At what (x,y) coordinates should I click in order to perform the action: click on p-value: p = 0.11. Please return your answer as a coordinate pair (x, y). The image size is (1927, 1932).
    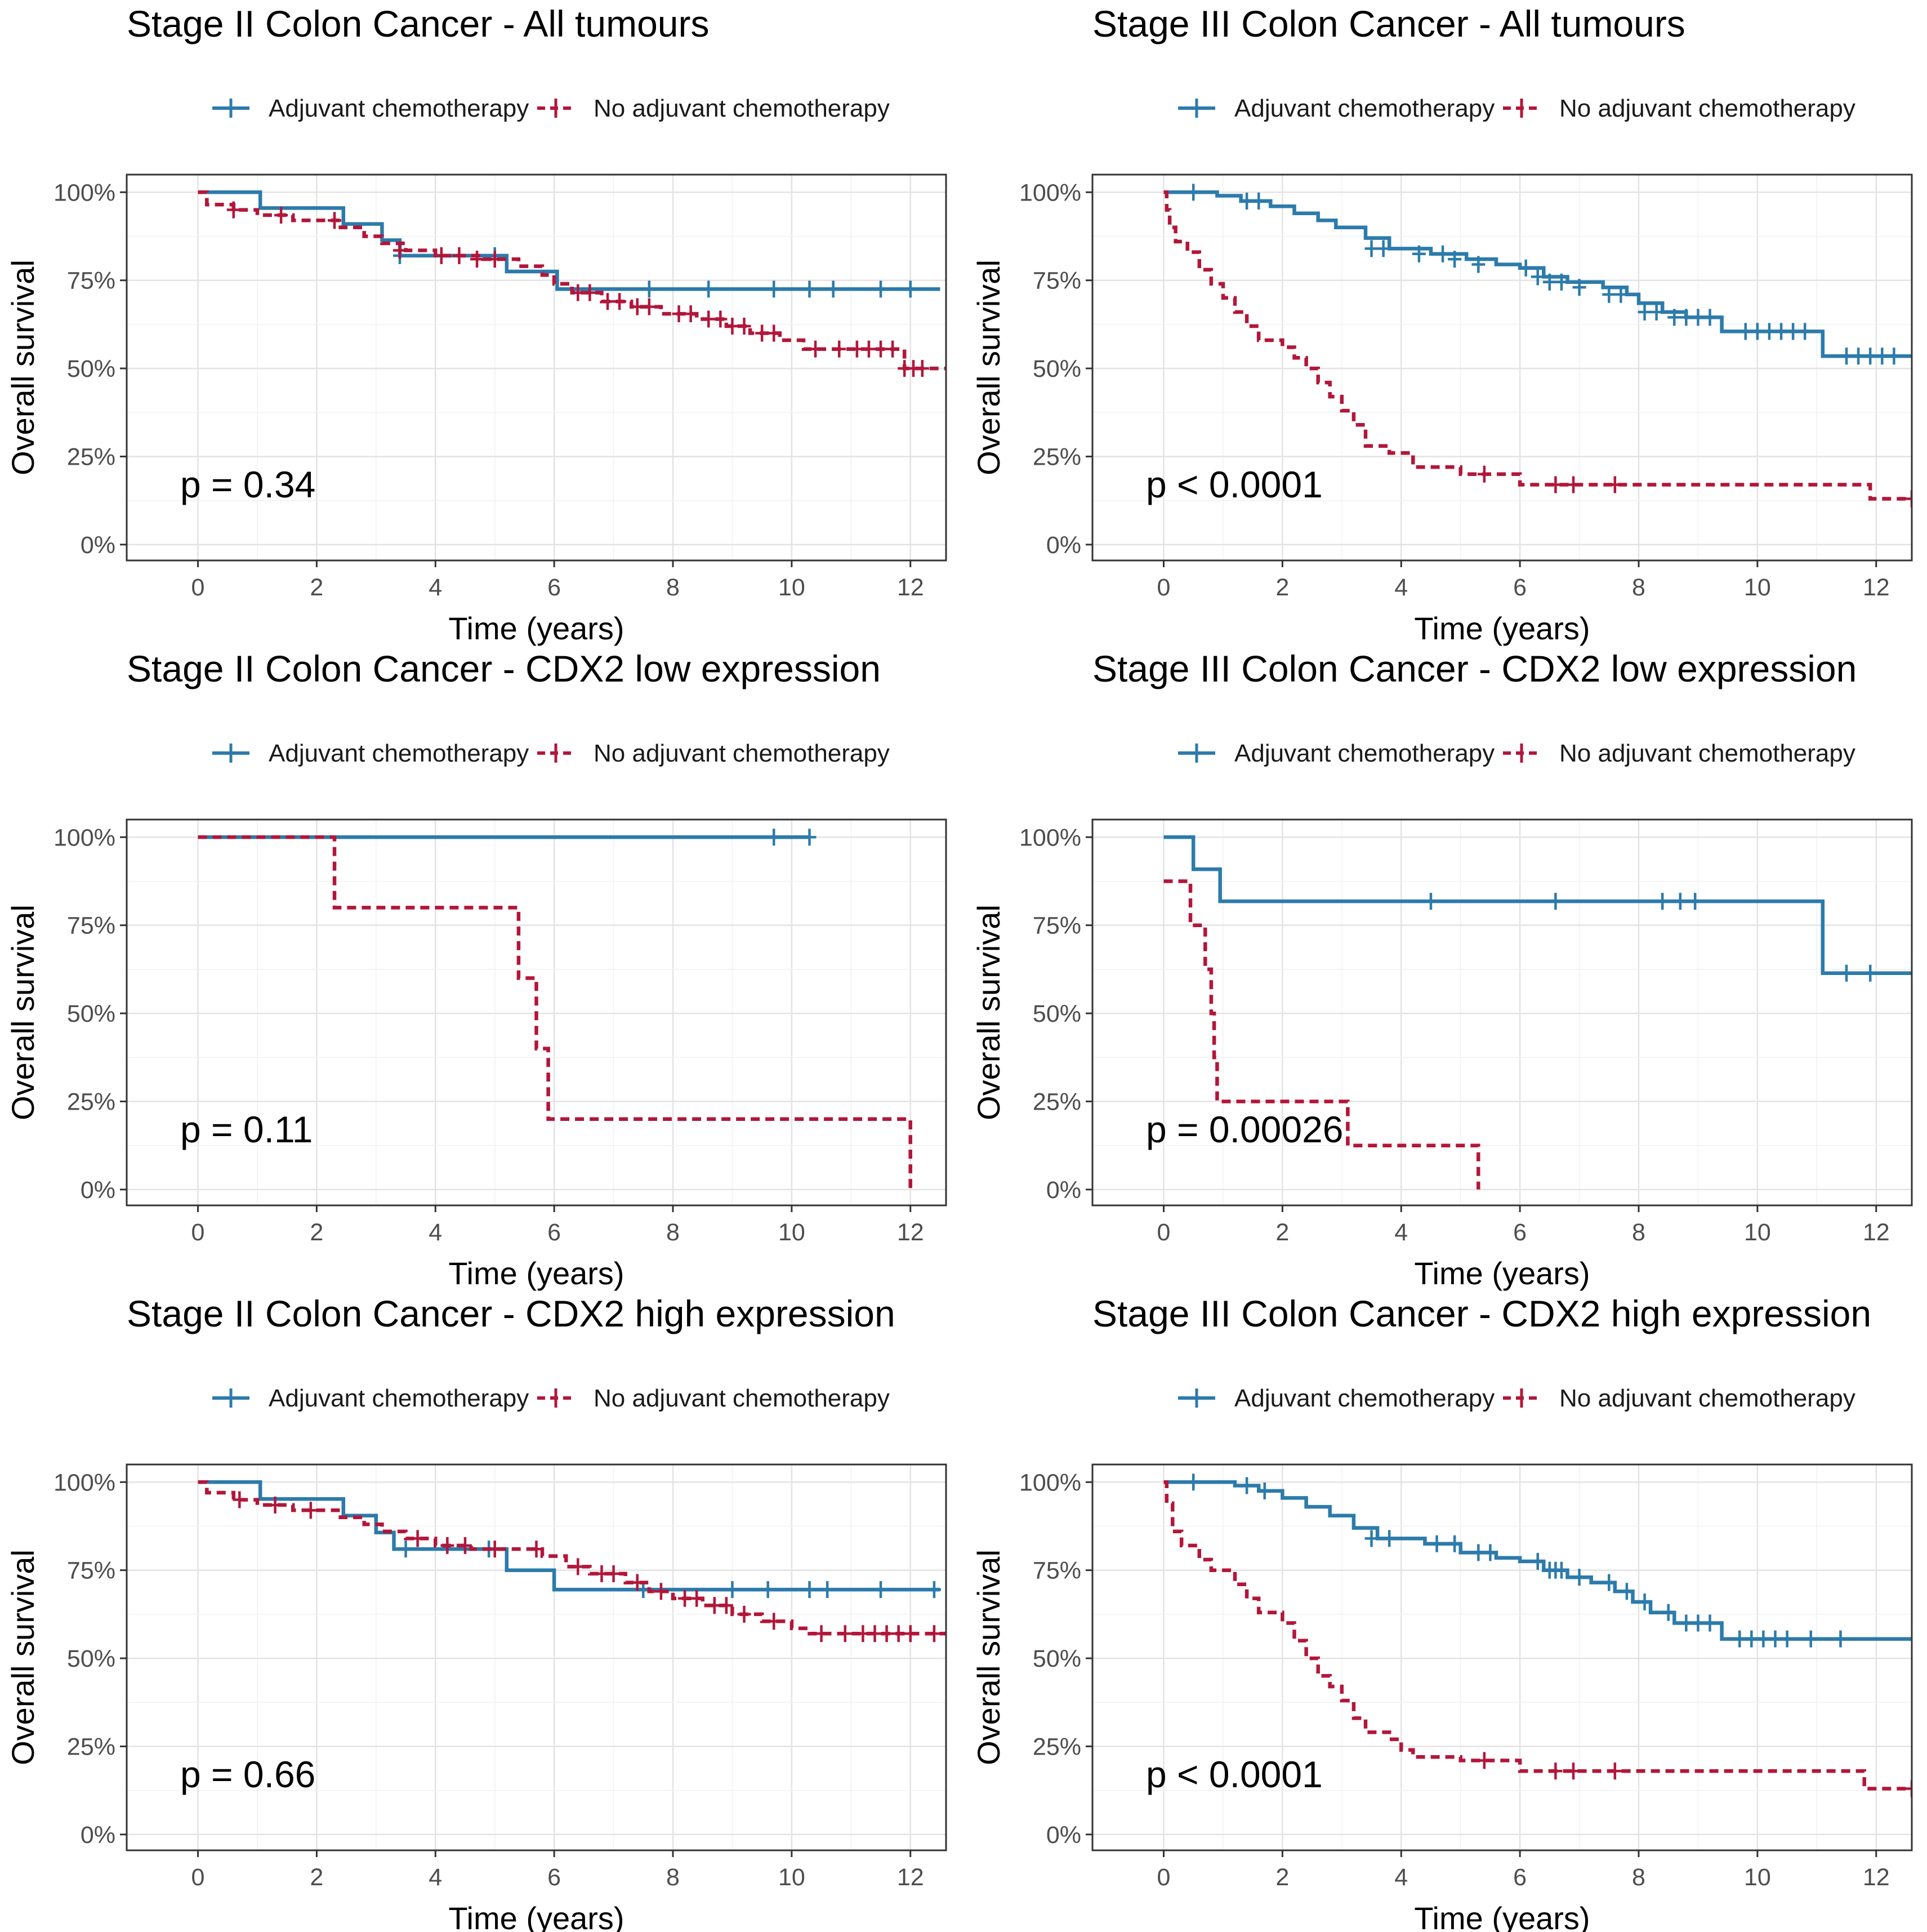
    Looking at the image, I should click on (246, 1129).